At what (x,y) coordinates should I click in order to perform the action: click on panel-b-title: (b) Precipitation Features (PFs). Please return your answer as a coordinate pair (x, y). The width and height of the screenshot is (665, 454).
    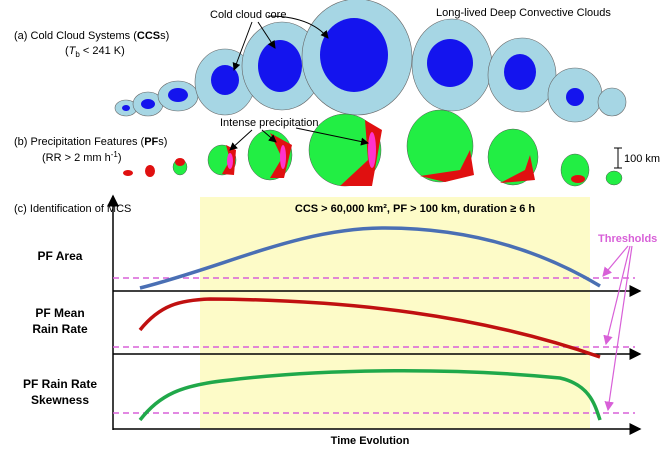
    Looking at the image, I should click on (90, 142).